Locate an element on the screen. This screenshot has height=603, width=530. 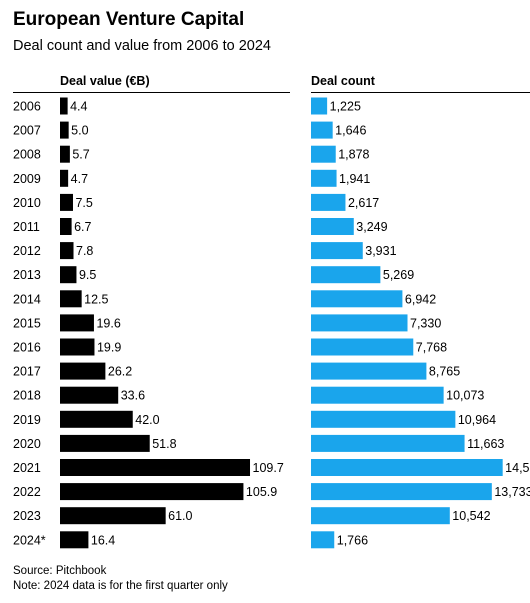
deal-value-bar-2013 is located at coordinates (68, 275).